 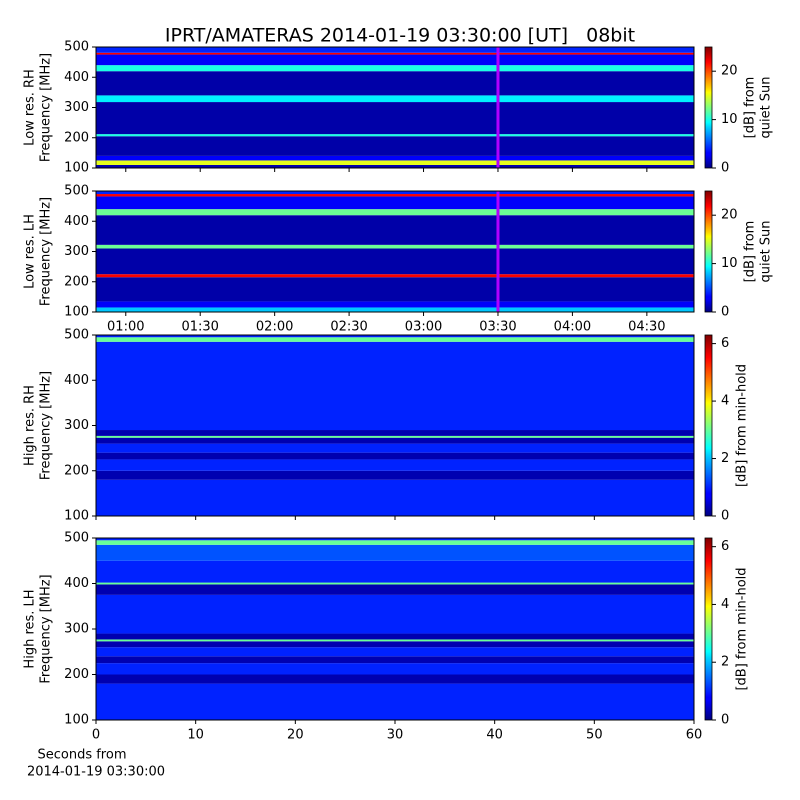 What do you see at coordinates (694, 735) in the screenshot?
I see `x-tick-label: 60` at bounding box center [694, 735].